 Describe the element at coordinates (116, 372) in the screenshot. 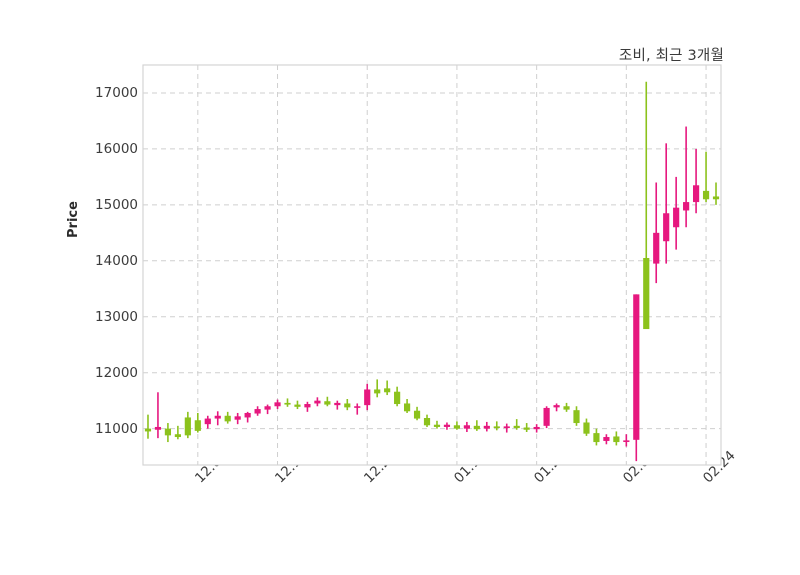

I see `y-tick-label: 12000` at that location.